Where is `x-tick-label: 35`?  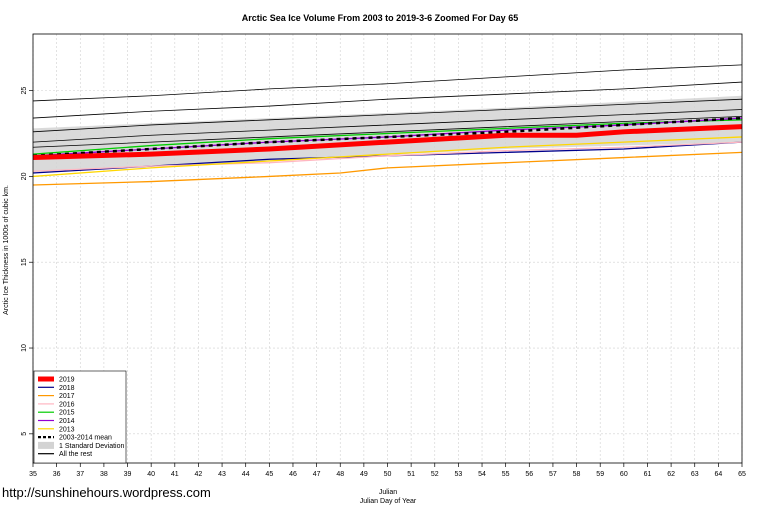 x-tick-label: 35 is located at coordinates (33, 474).